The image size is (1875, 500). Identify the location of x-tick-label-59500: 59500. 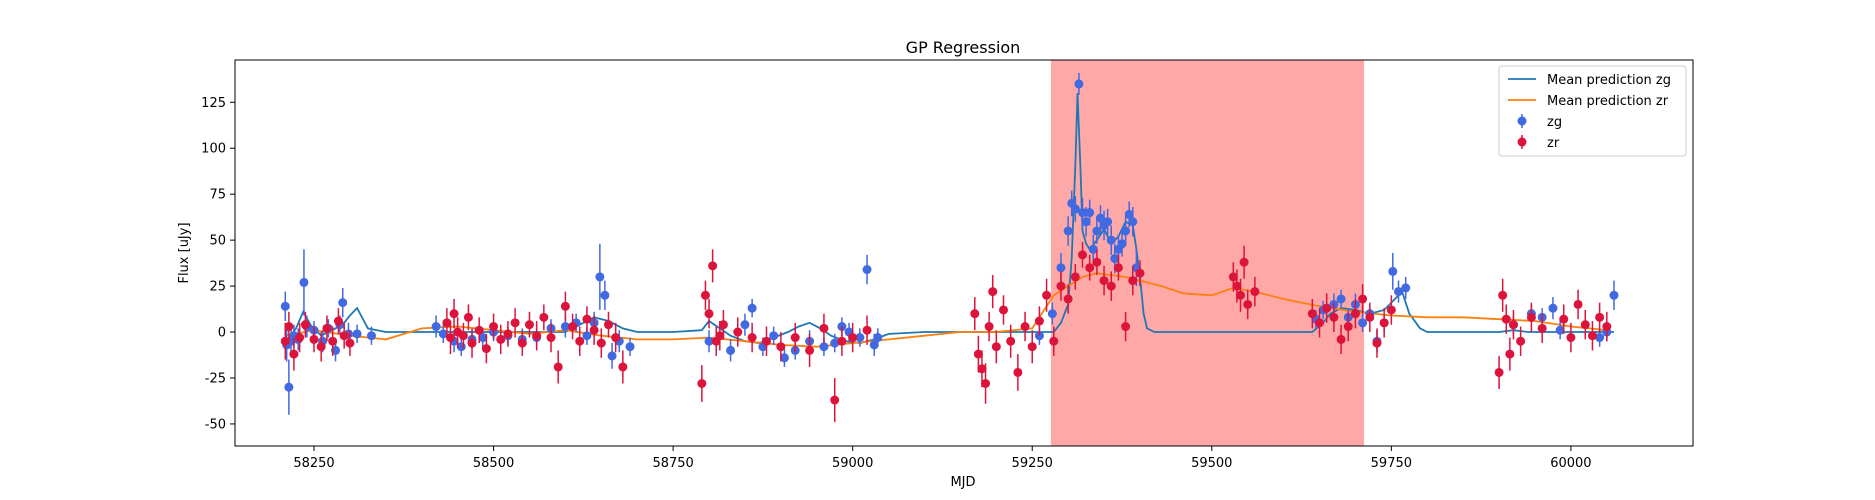
(1211, 463).